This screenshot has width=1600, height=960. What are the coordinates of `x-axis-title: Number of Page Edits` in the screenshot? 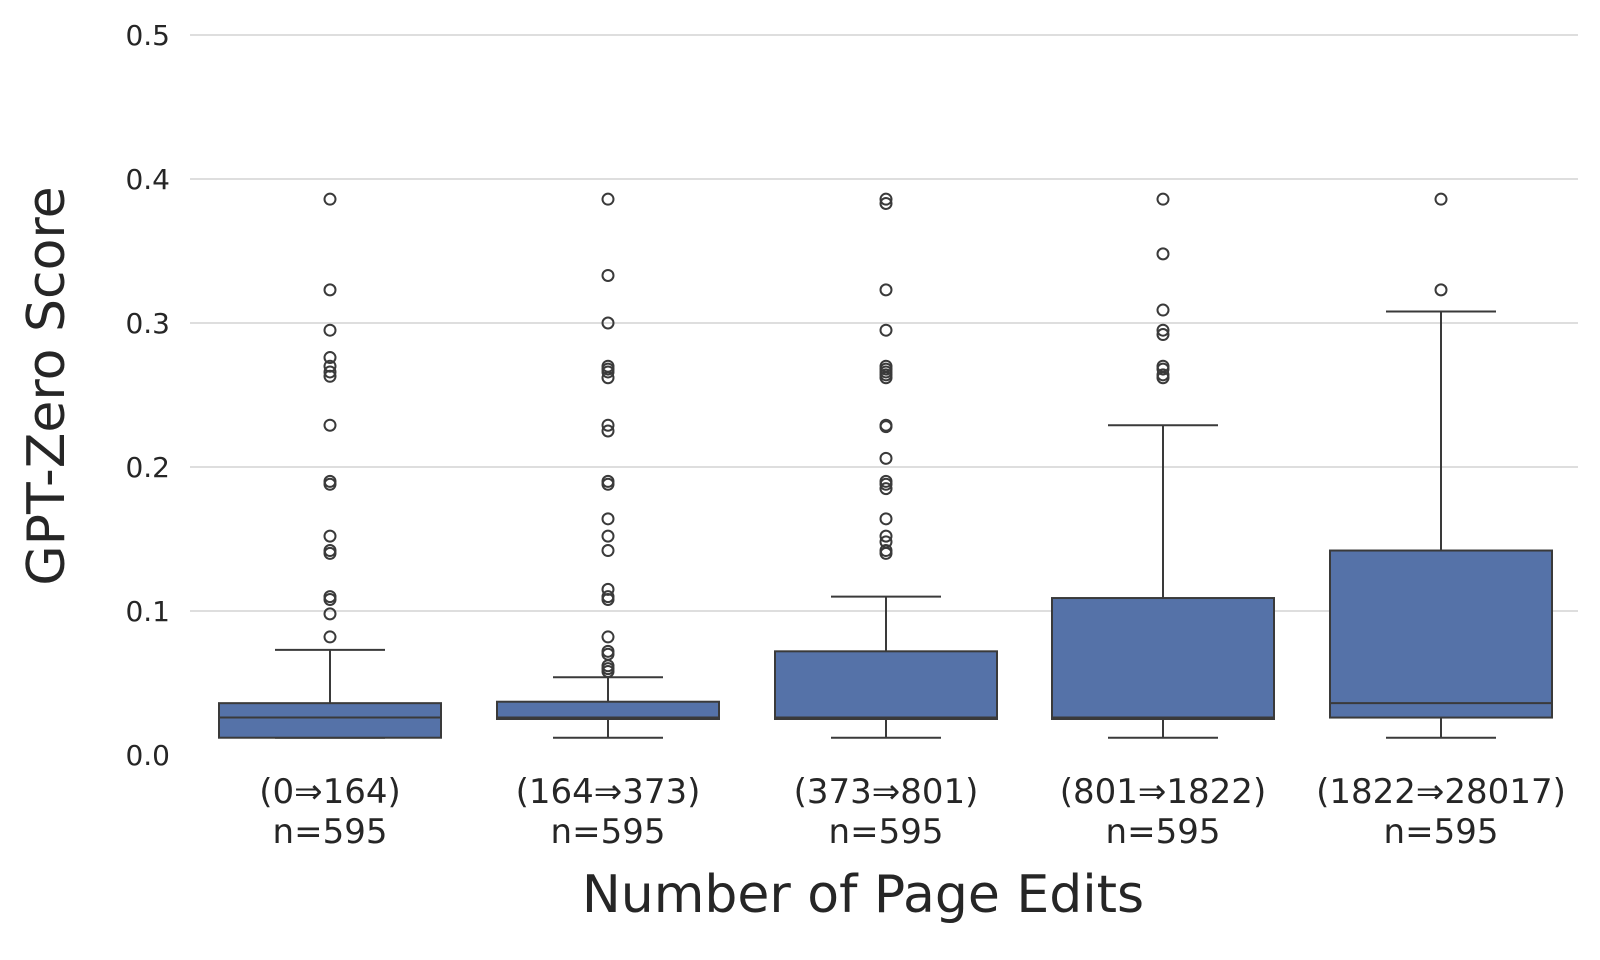 It's located at (863, 895).